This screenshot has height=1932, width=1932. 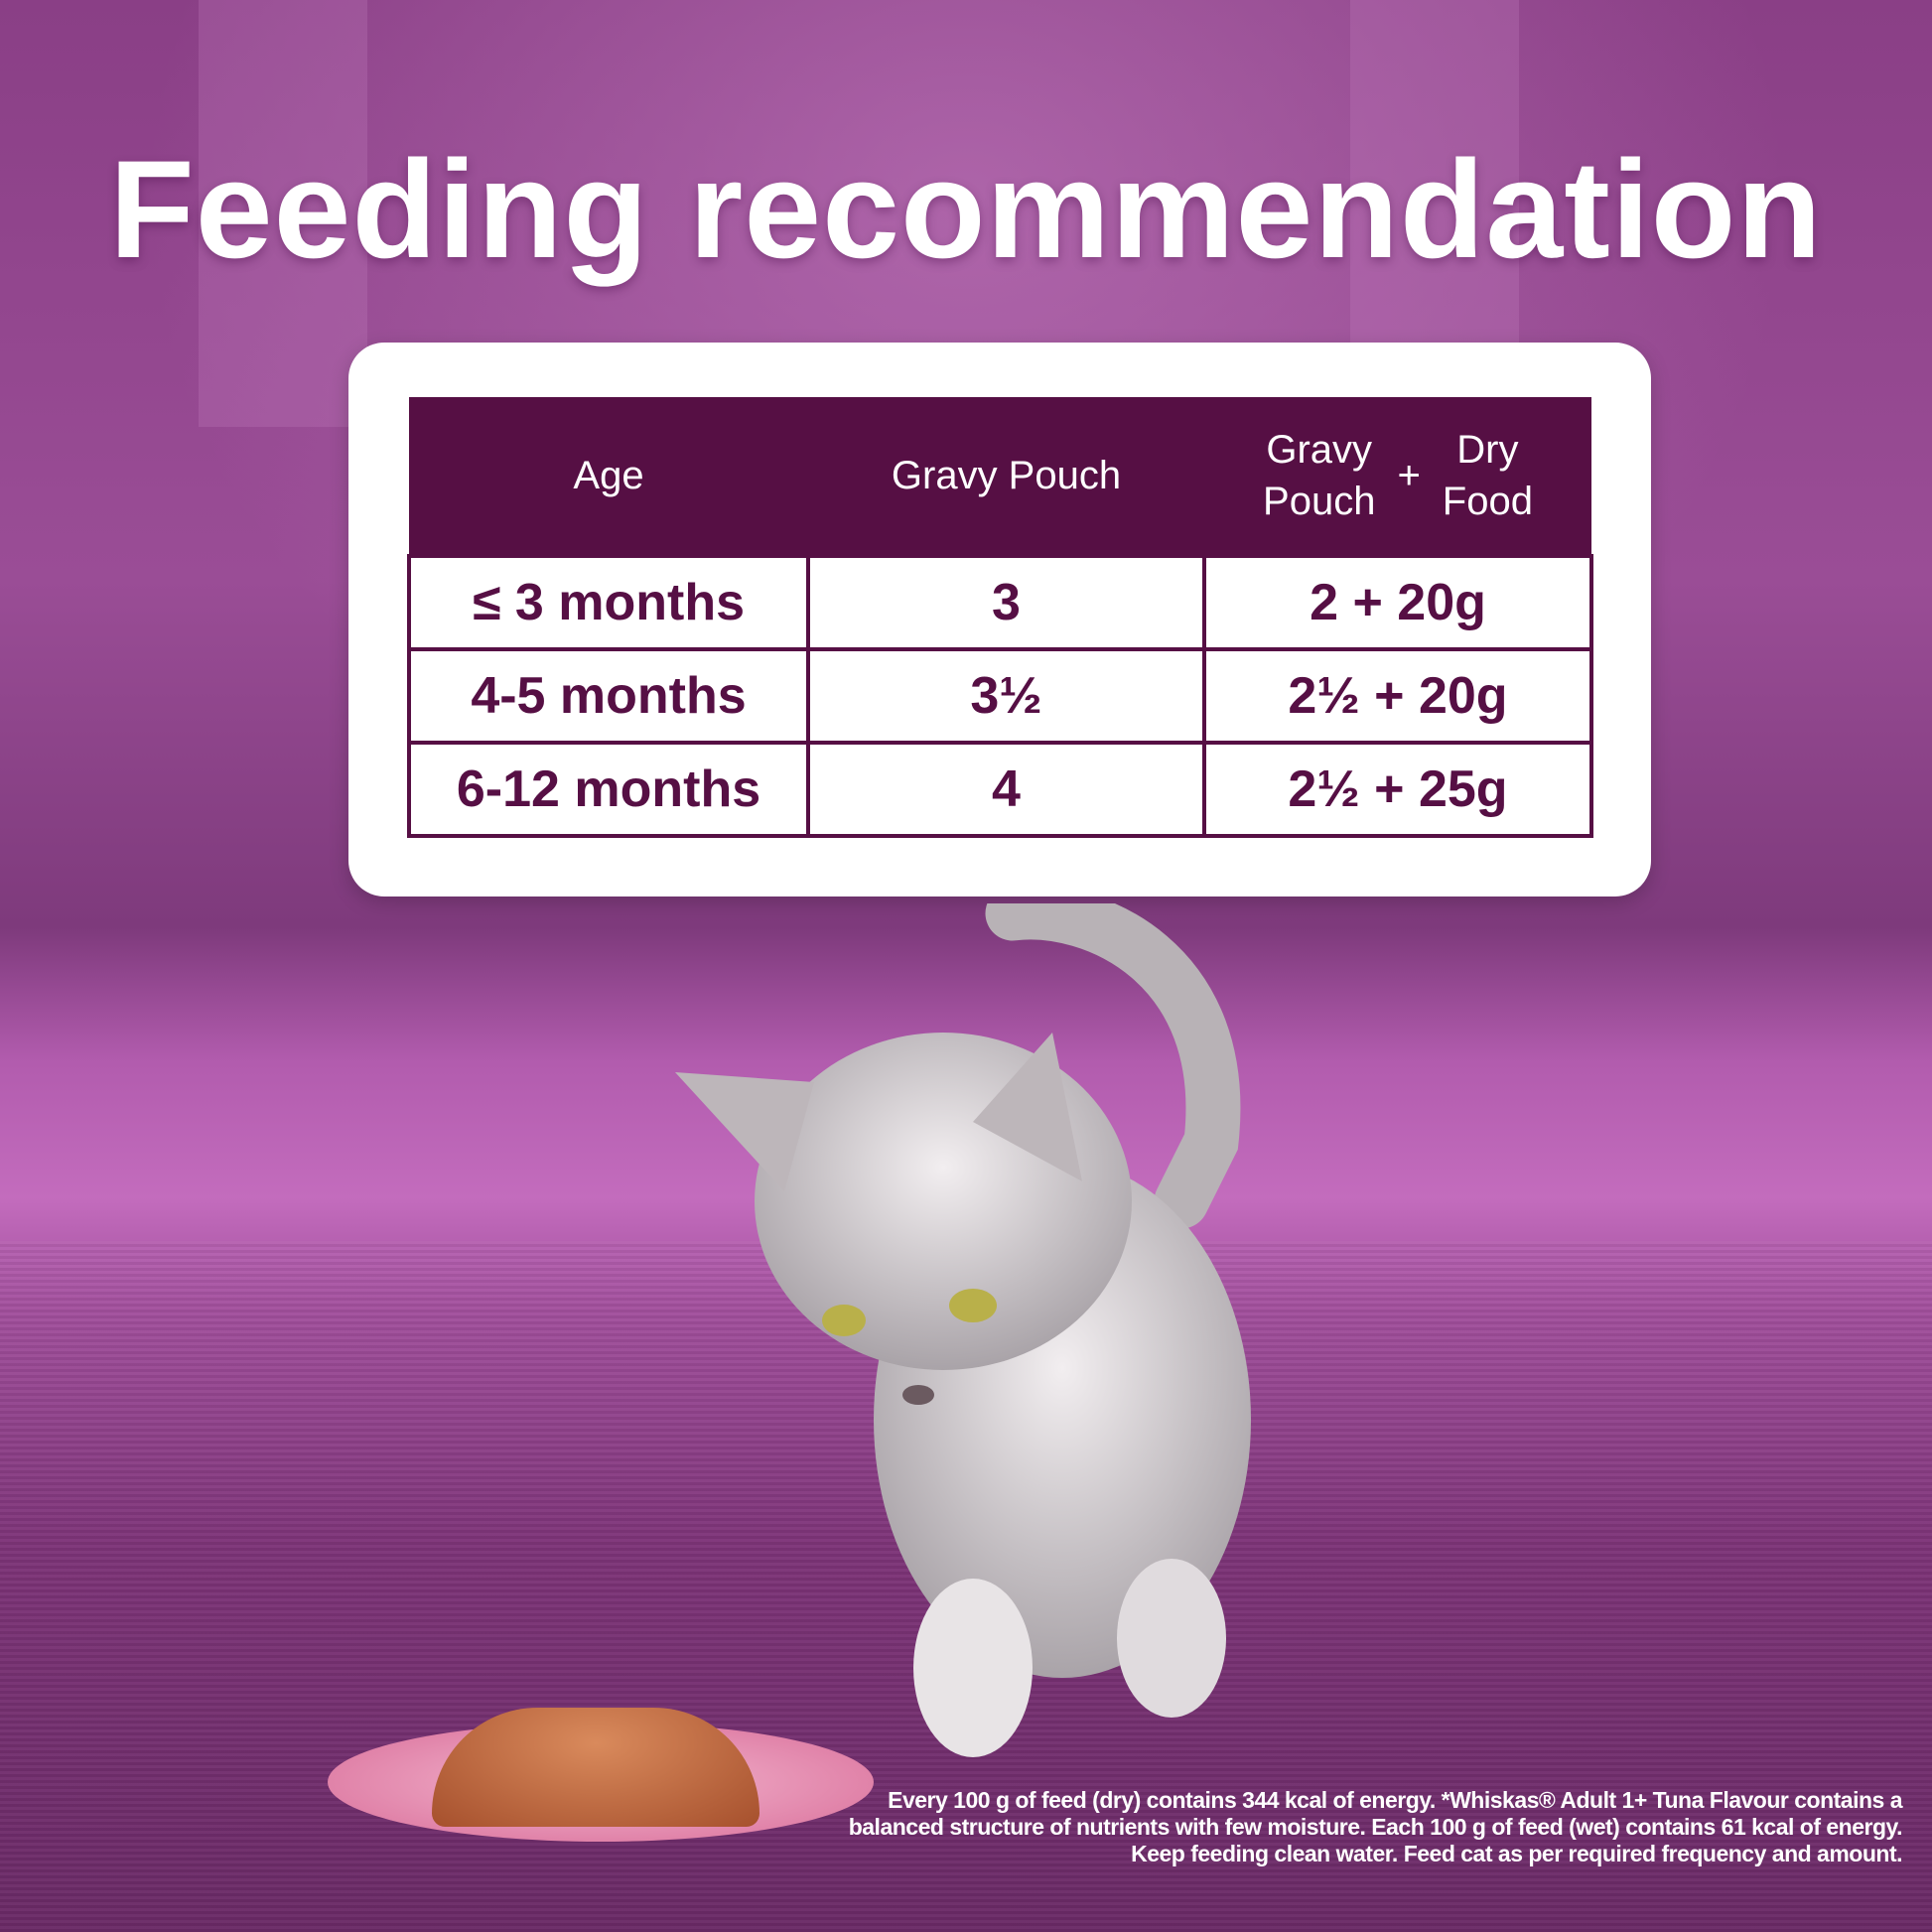 I want to click on cell-age: ≤ 3 months, so click(x=609, y=602).